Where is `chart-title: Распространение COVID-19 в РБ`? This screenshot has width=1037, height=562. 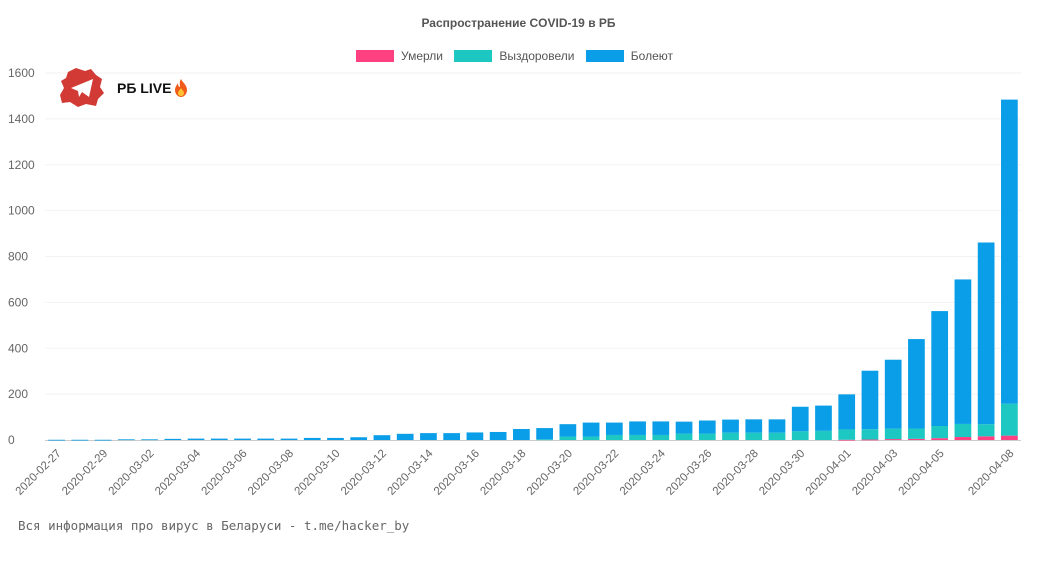
chart-title: Распространение COVID-19 в РБ is located at coordinates (518, 23).